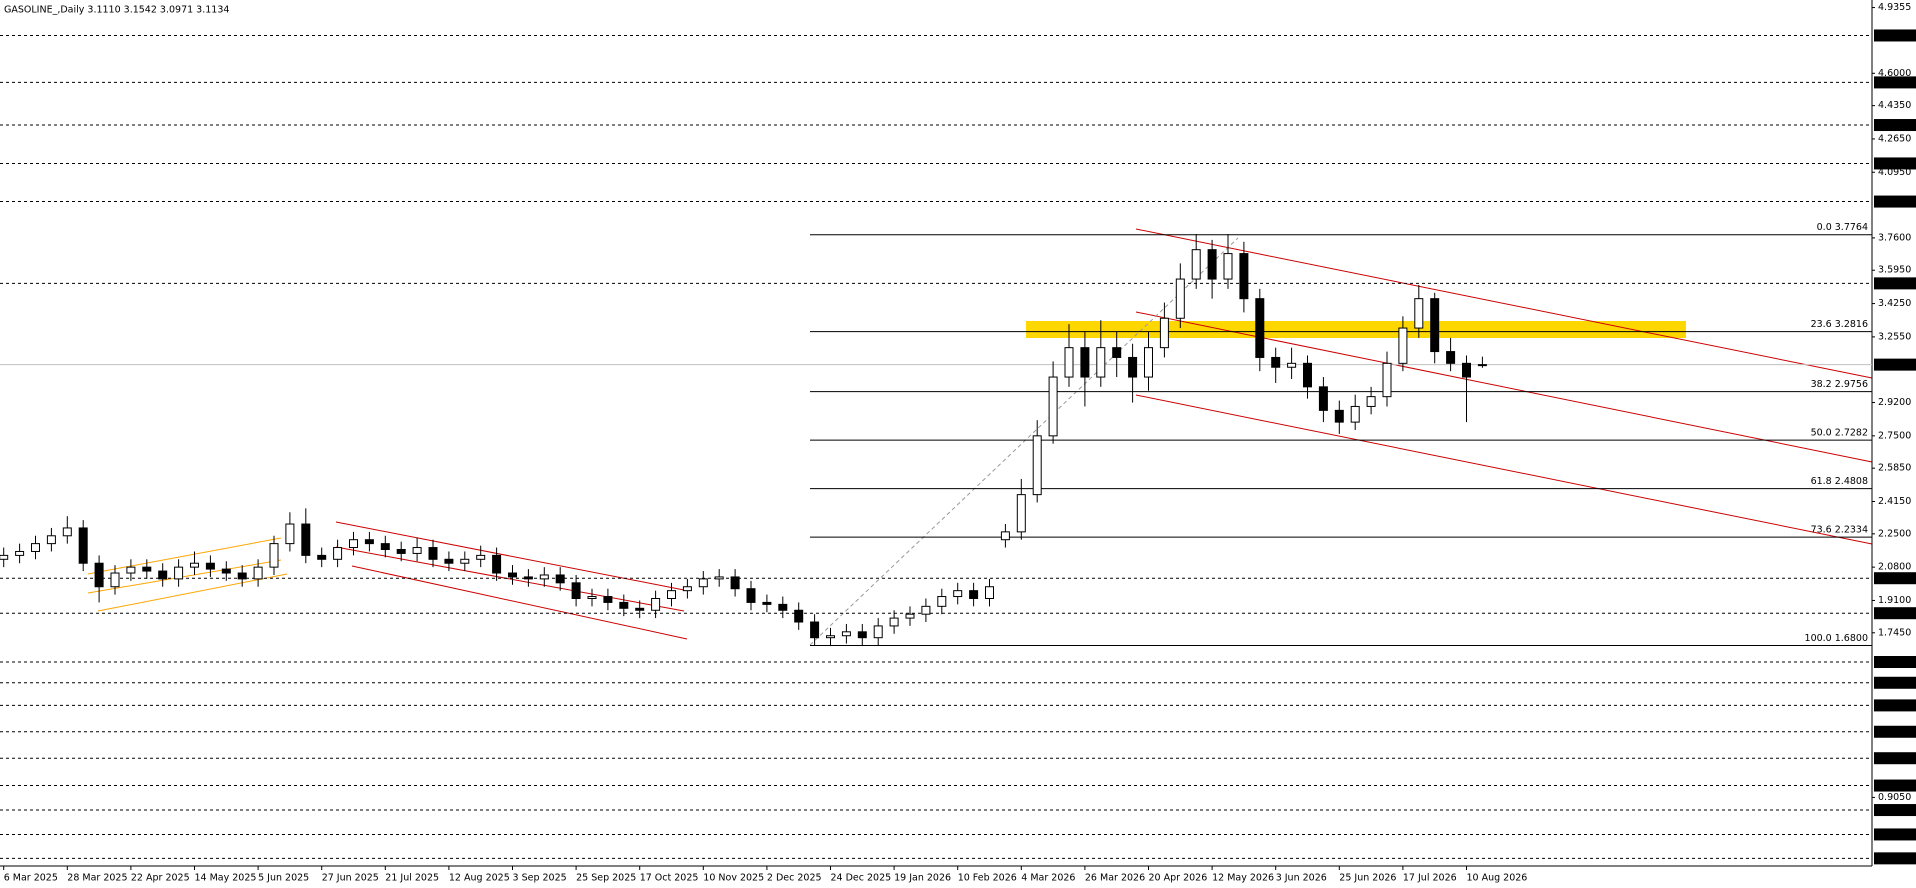  What do you see at coordinates (1894, 797) in the screenshot?
I see `y-tick-label: 0.9050` at bounding box center [1894, 797].